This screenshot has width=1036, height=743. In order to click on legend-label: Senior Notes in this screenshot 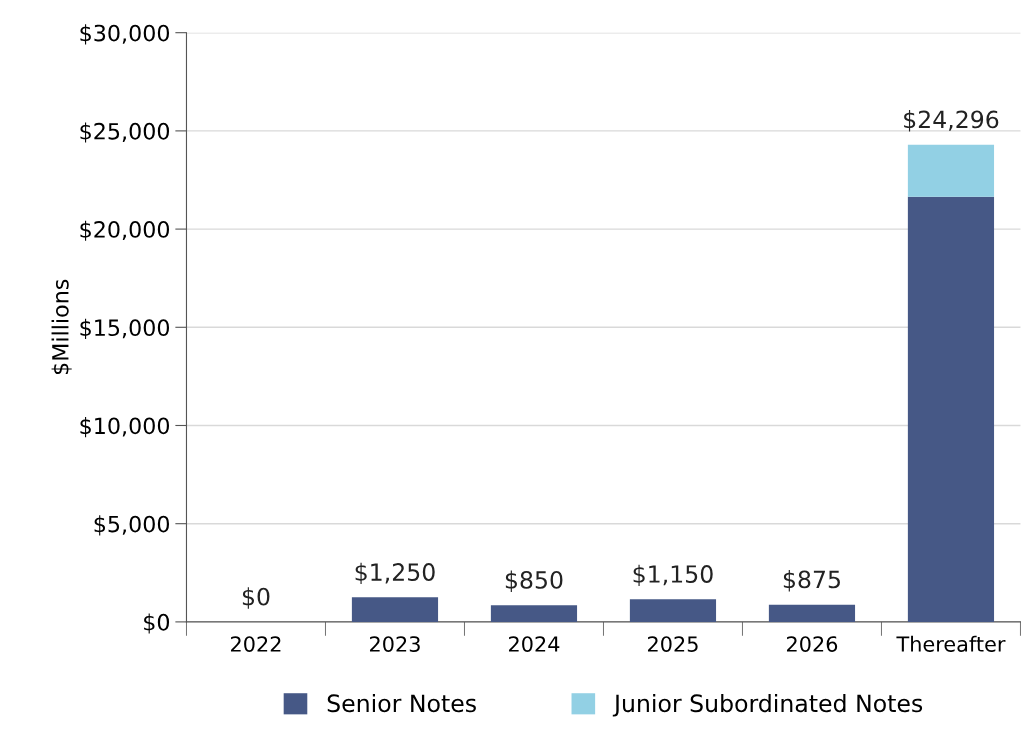, I will do `click(401, 703)`.